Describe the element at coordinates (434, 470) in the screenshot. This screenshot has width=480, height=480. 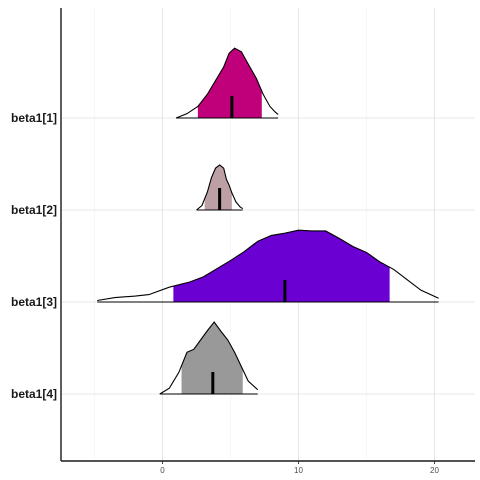
I see `x-tick-label: 20` at that location.